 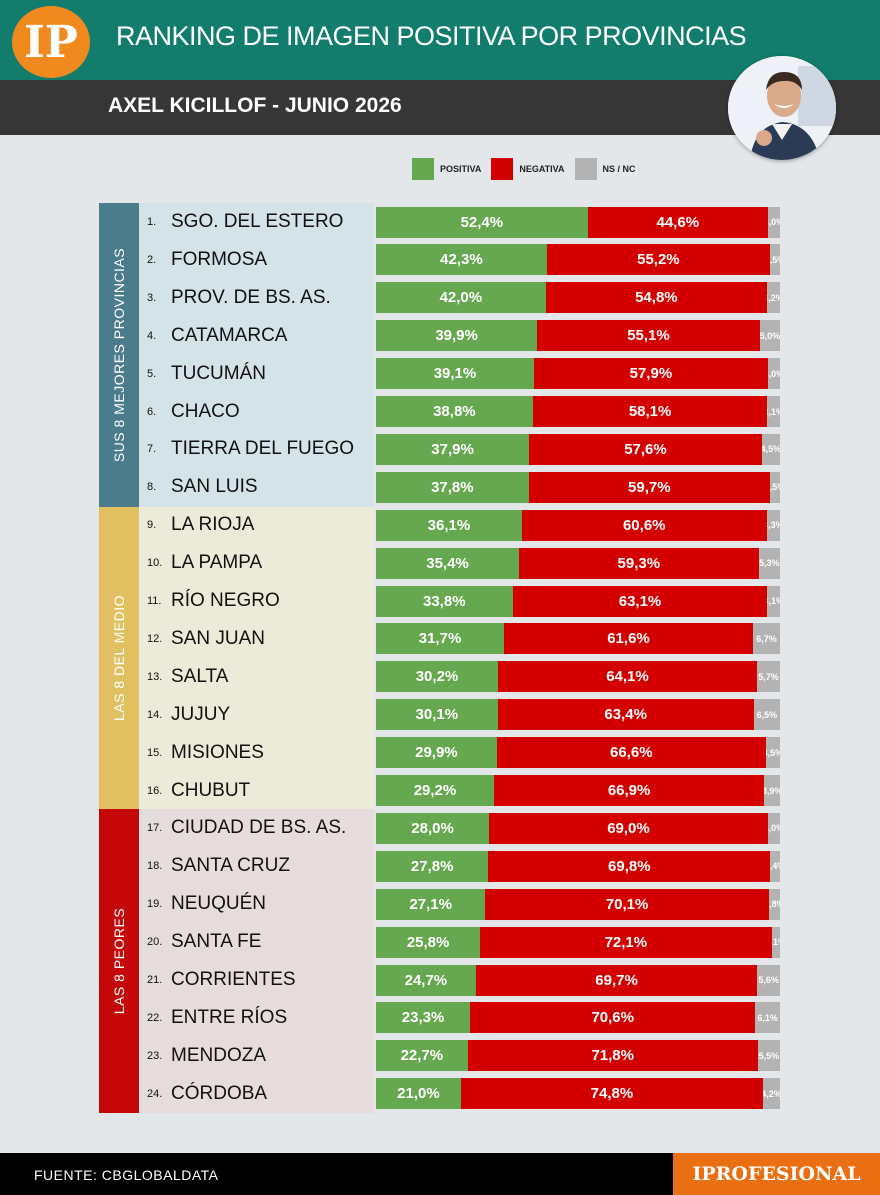 I want to click on bar-segment-negativa: 66,6%, so click(x=631, y=753).